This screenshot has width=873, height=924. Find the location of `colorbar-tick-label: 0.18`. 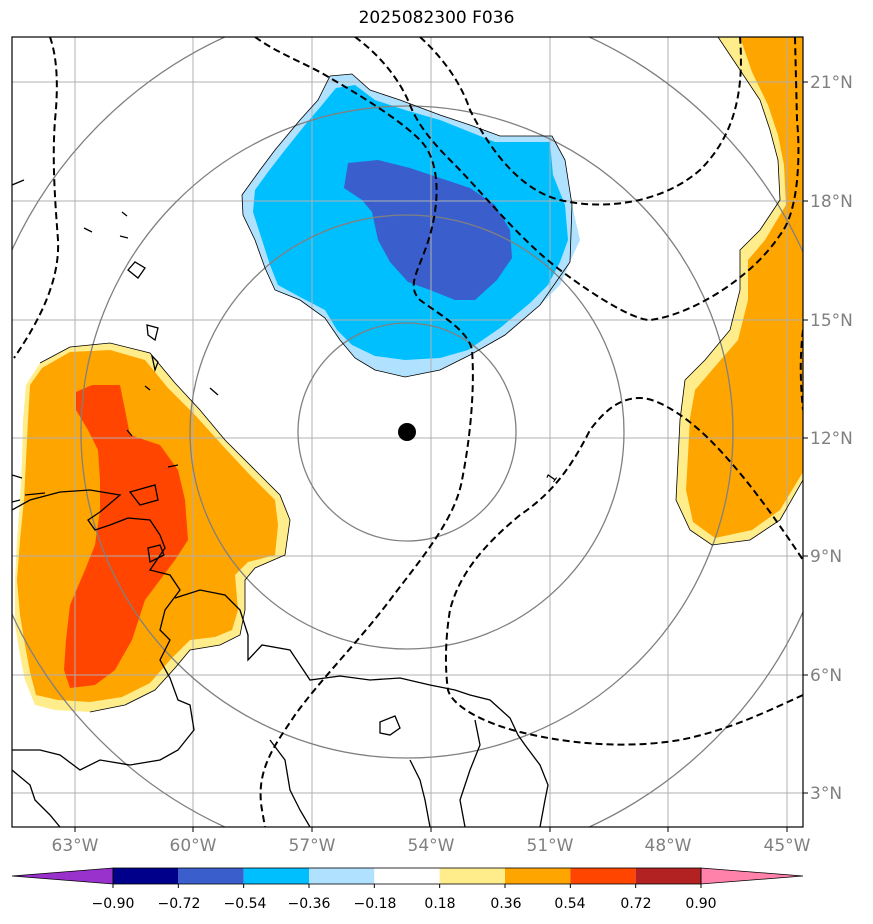

colorbar-tick-label: 0.18 is located at coordinates (439, 904).